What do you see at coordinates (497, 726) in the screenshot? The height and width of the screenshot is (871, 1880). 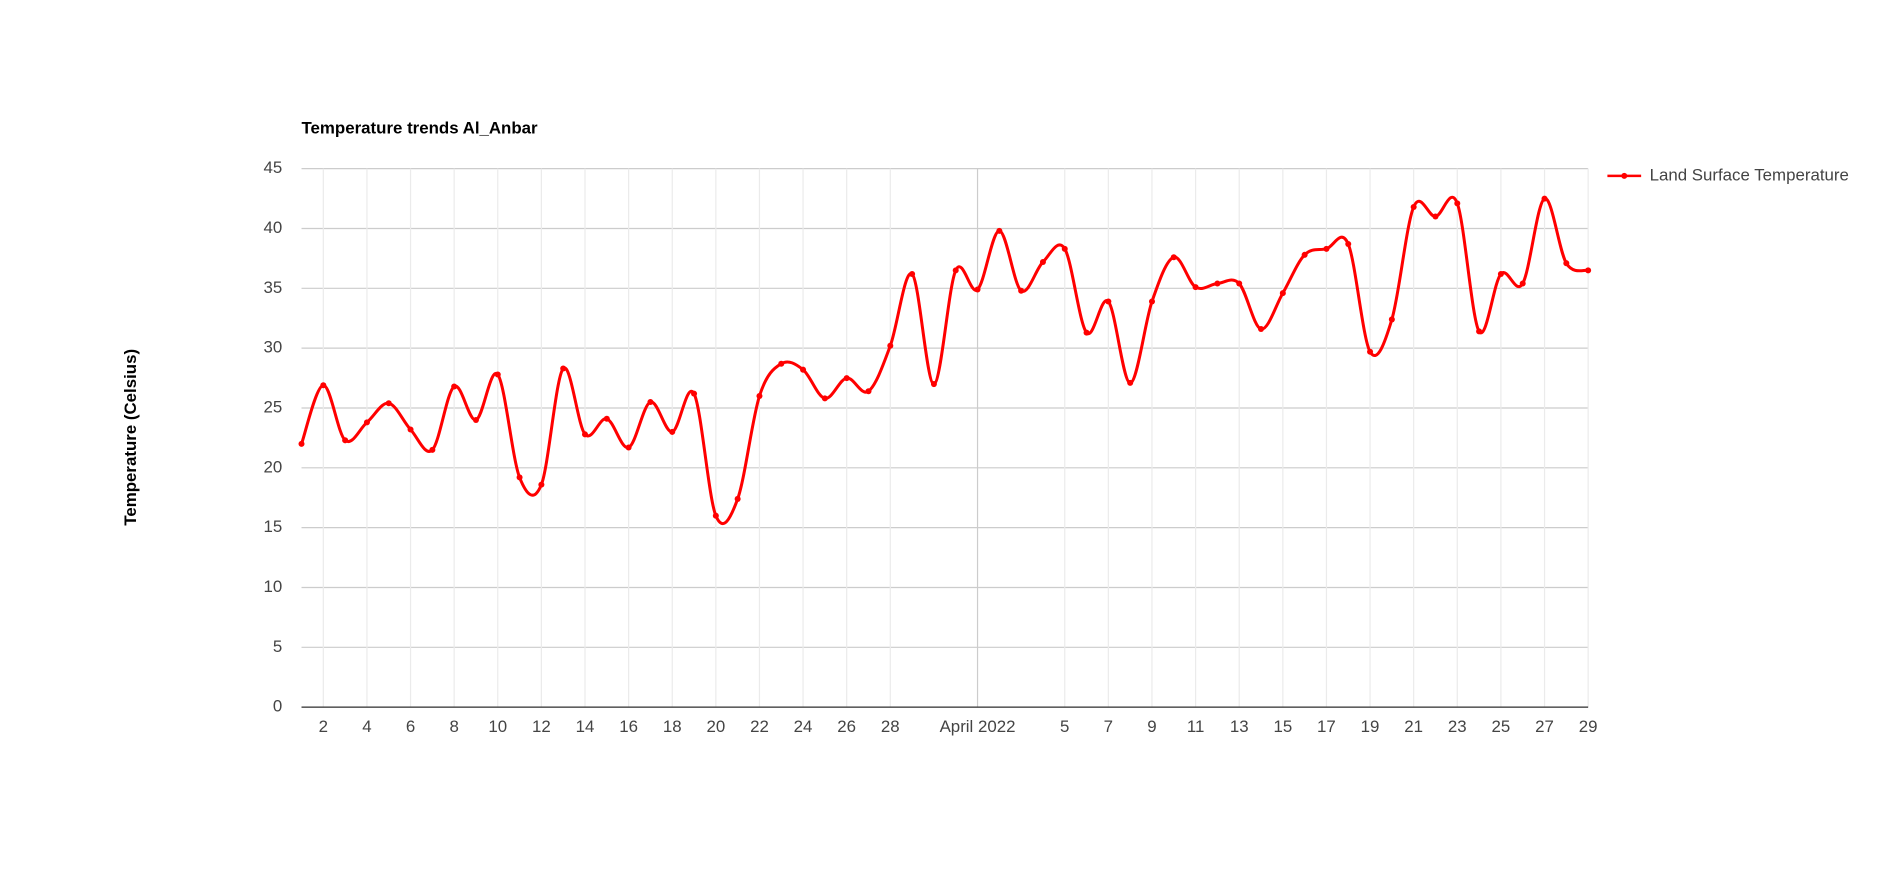 I see `x-tick-label: 10` at bounding box center [497, 726].